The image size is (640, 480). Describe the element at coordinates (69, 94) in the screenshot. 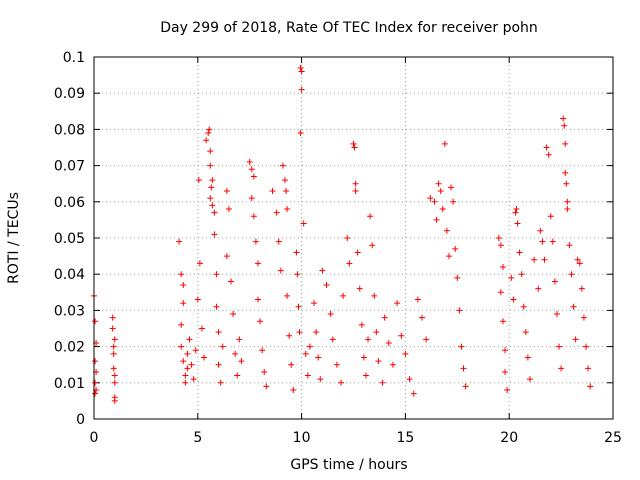

I see `y-tick-label: 0.09` at that location.